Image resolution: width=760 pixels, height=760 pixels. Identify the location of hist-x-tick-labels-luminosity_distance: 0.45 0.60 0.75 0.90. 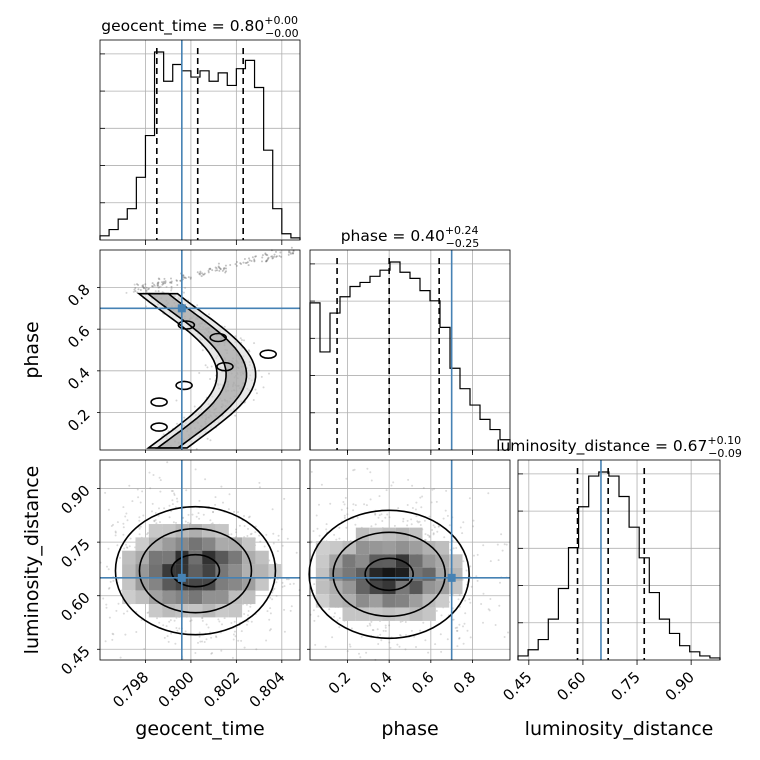
(598, 686).